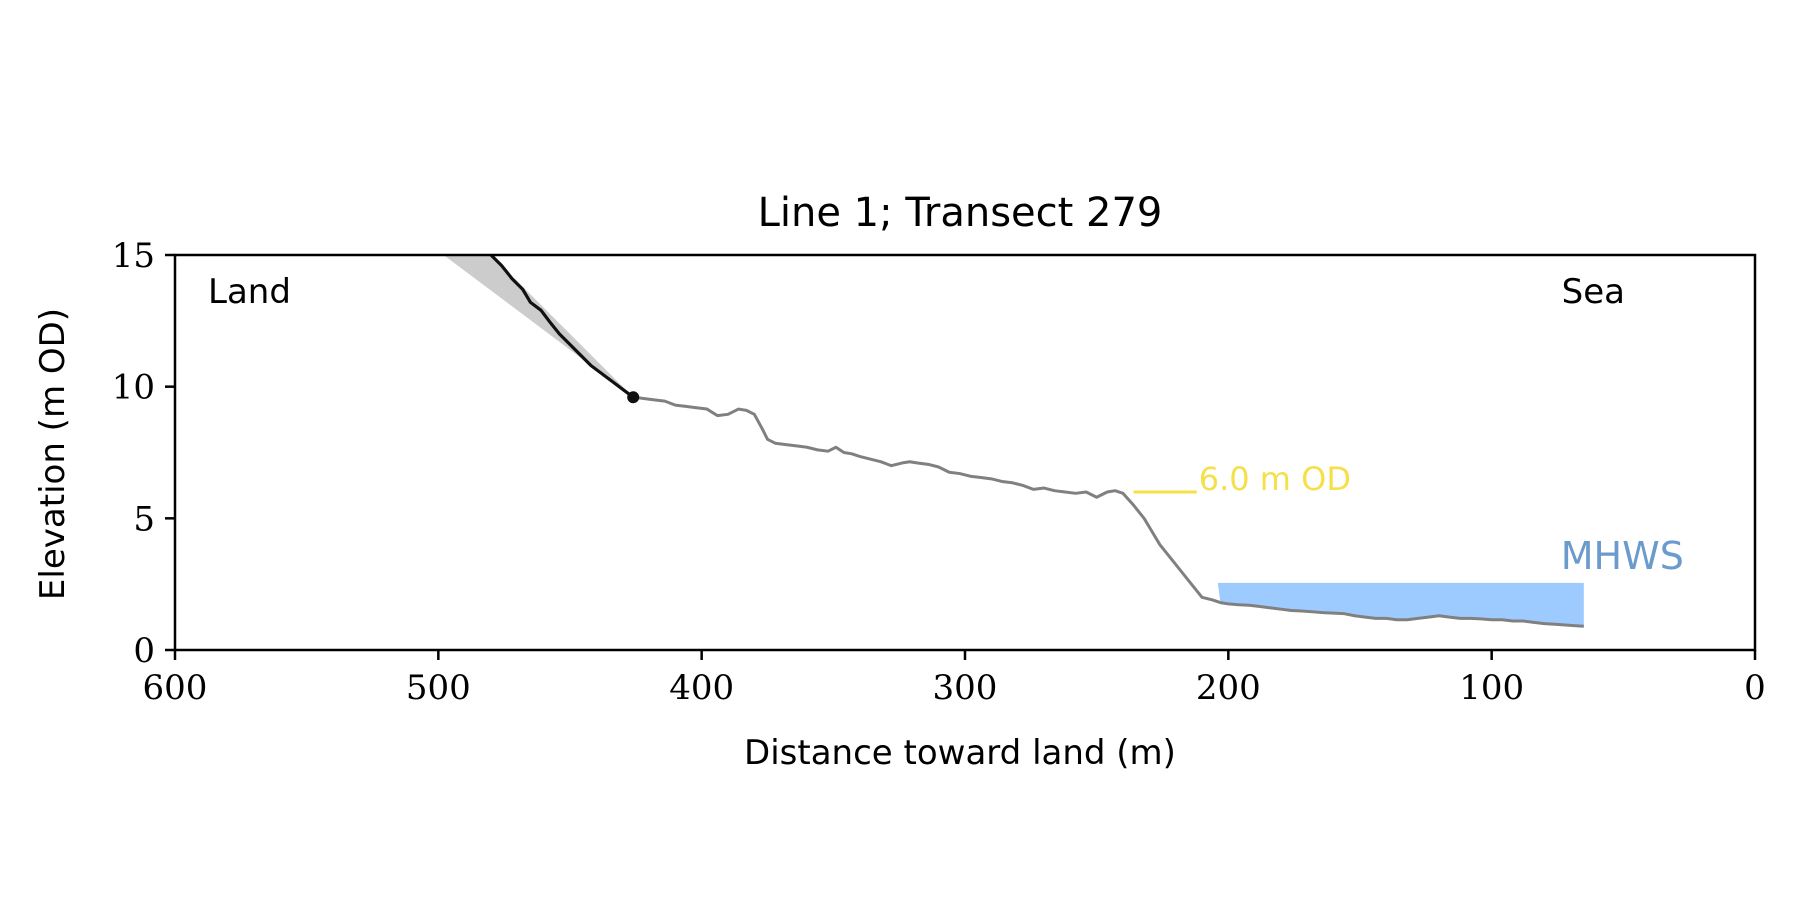  Describe the element at coordinates (965, 688) in the screenshot. I see `x-tick-label: 300` at that location.